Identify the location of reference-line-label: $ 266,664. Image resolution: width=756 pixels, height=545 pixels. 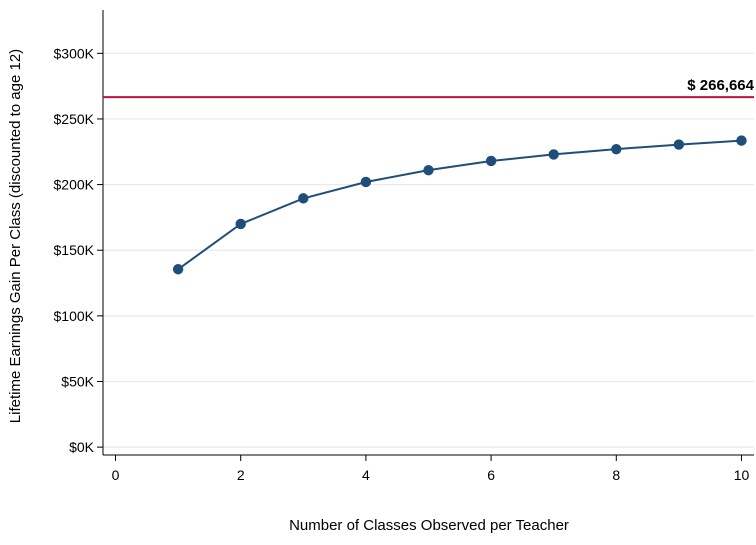
(720, 85).